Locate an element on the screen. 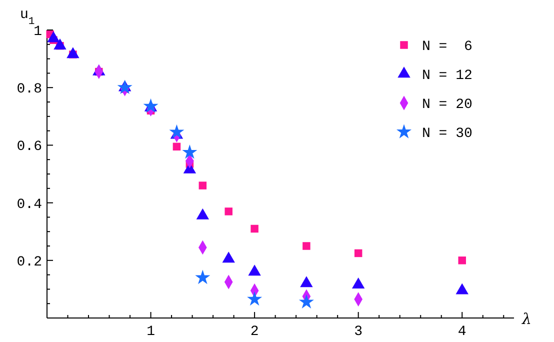 This screenshot has width=554, height=342. y-tick-label: 0.4 is located at coordinates (29, 204).